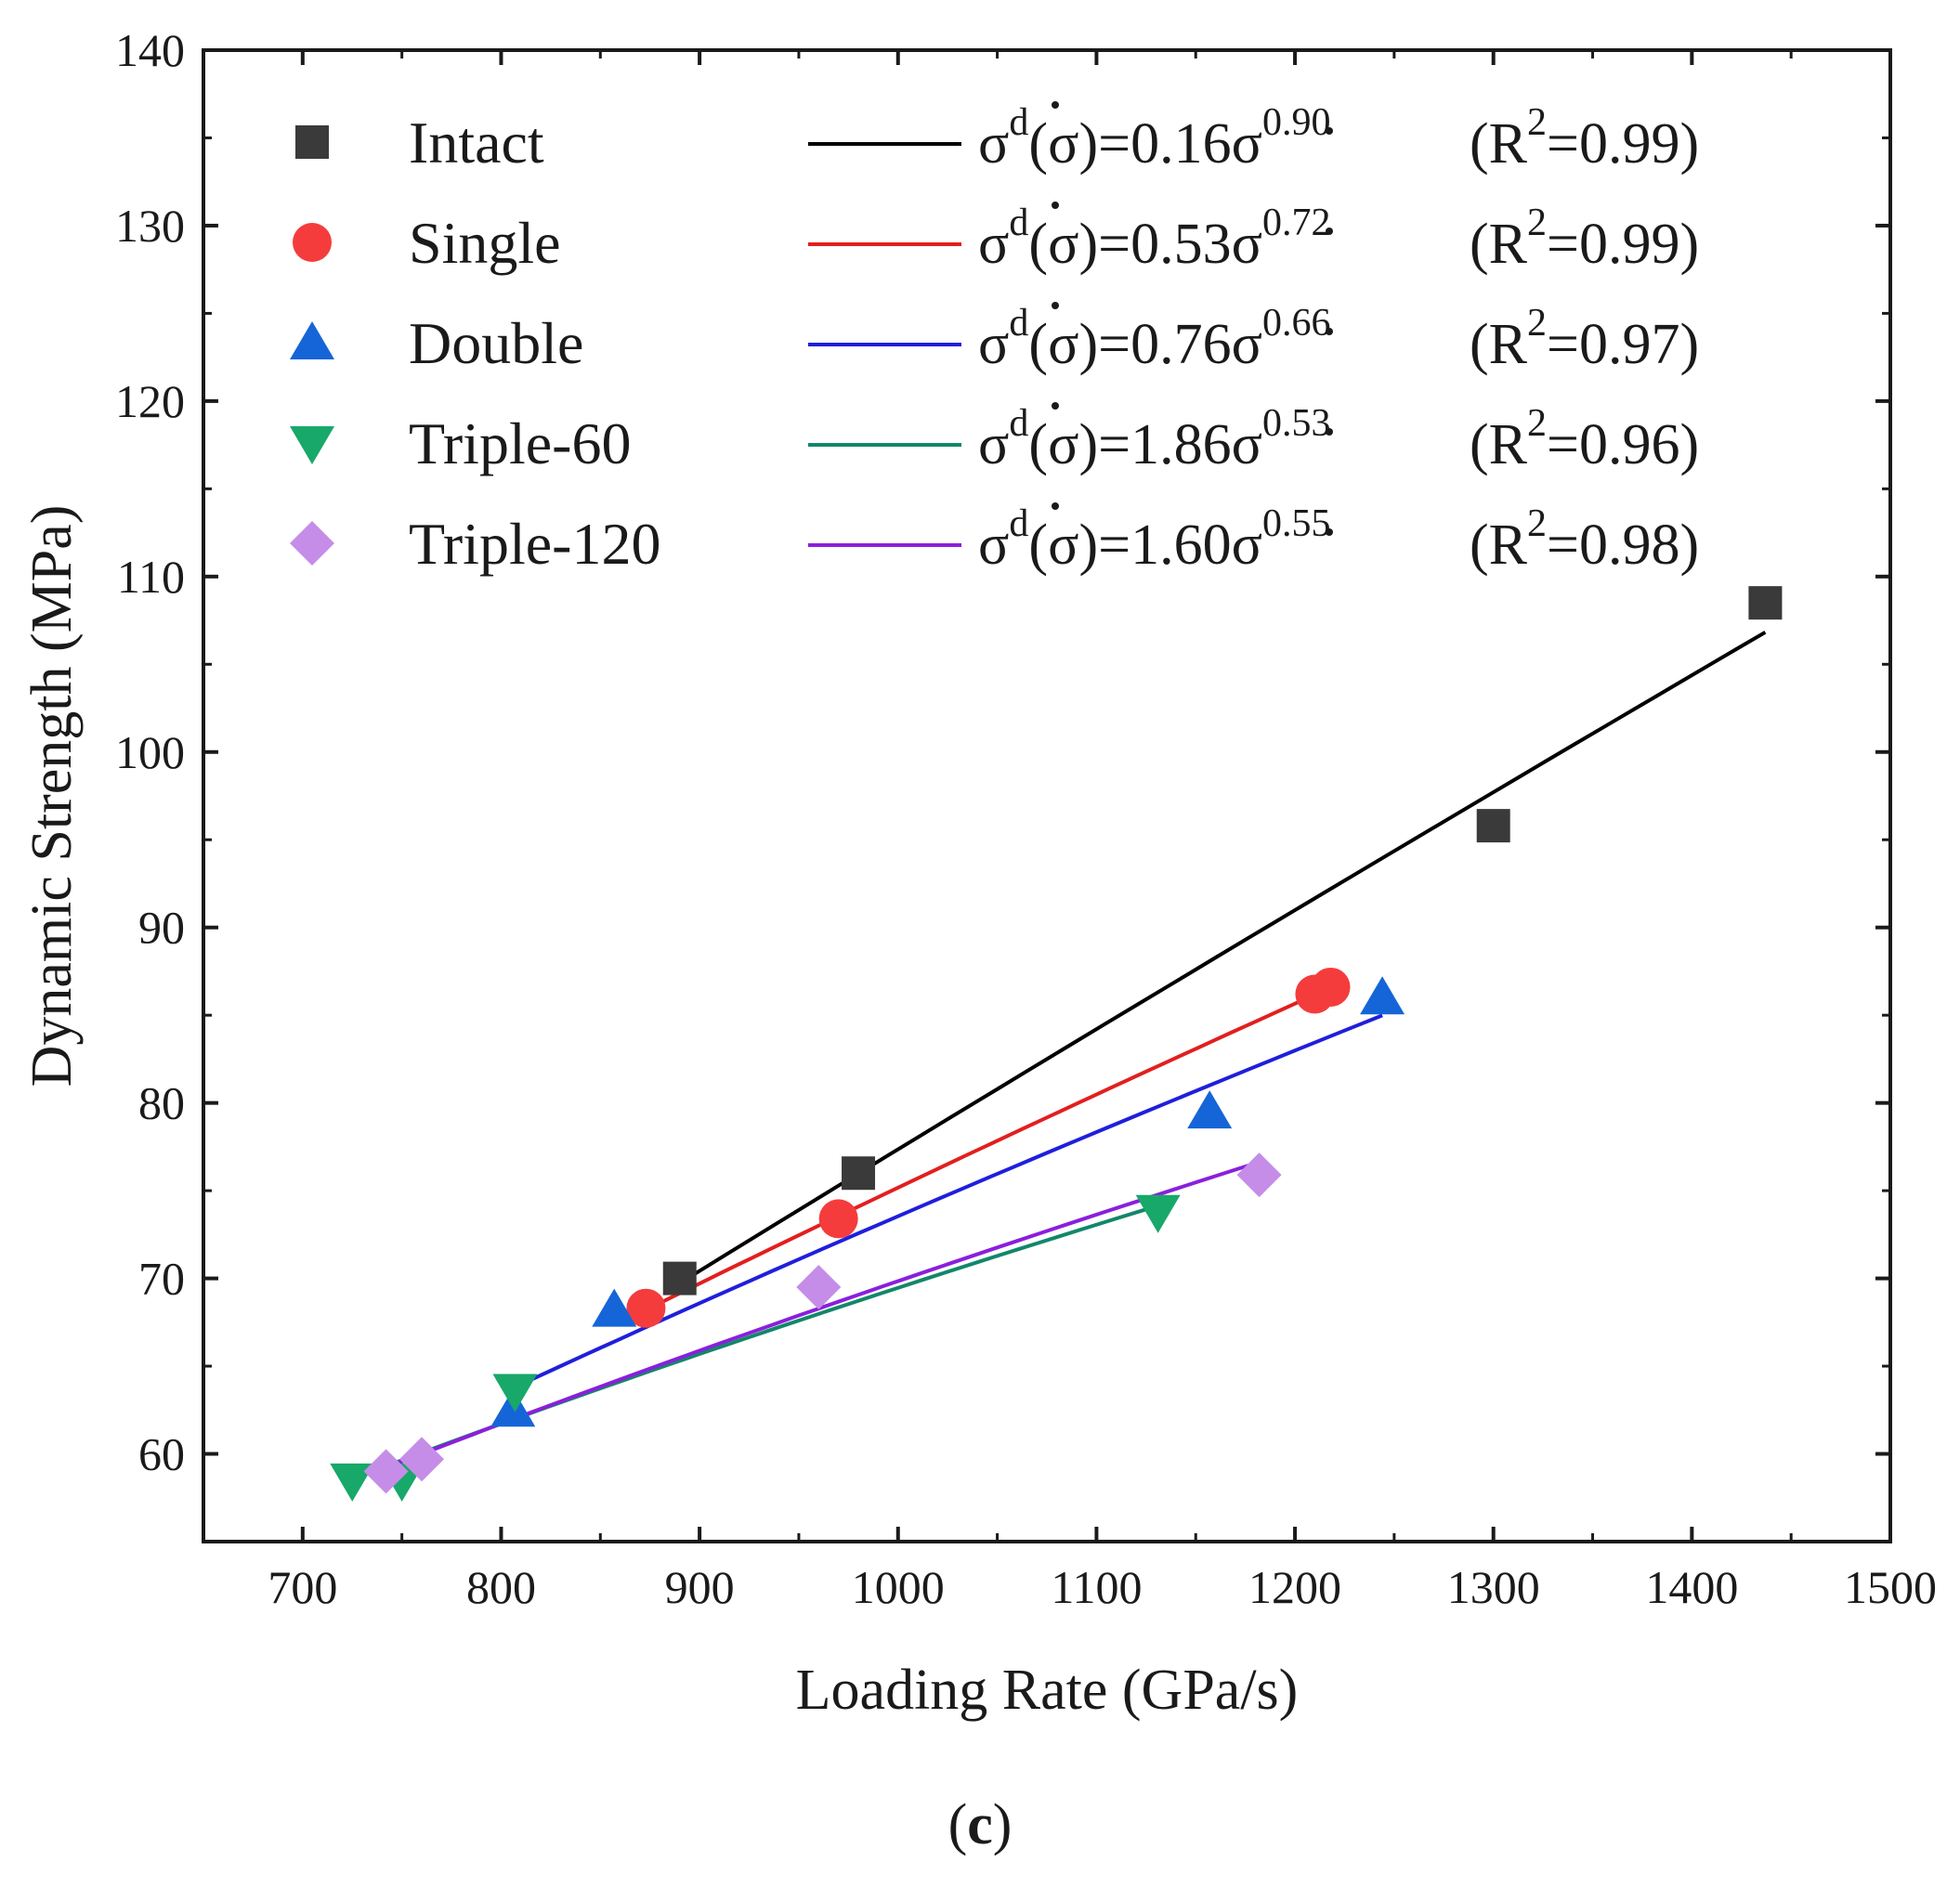  Describe the element at coordinates (520, 443) in the screenshot. I see `legend-label: Triple-60` at that location.